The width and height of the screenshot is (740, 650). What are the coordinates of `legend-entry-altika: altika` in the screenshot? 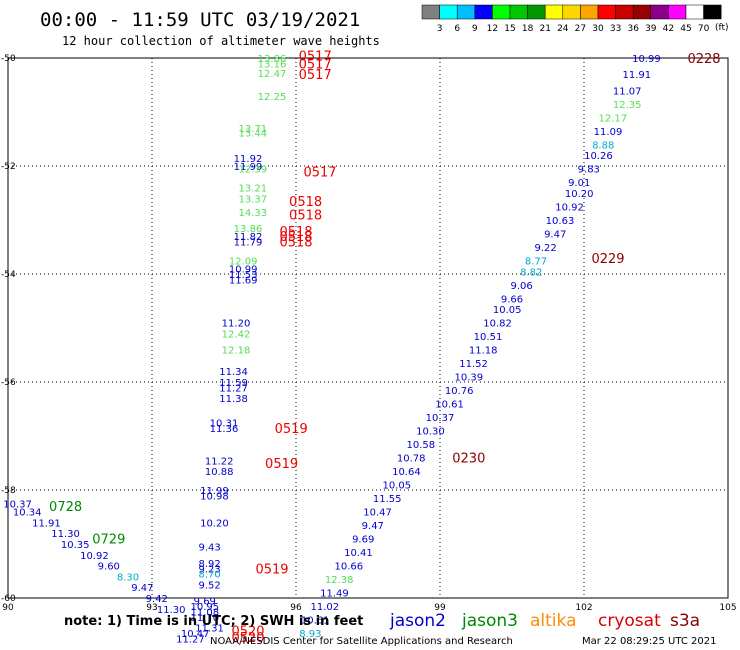 It's located at (553, 621).